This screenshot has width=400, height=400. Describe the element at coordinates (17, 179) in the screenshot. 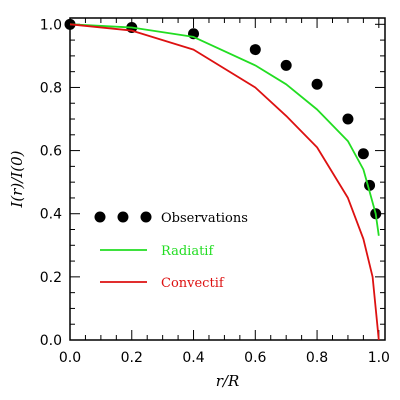

I see `y-axis-title: I(r)/I(0)` at that location.